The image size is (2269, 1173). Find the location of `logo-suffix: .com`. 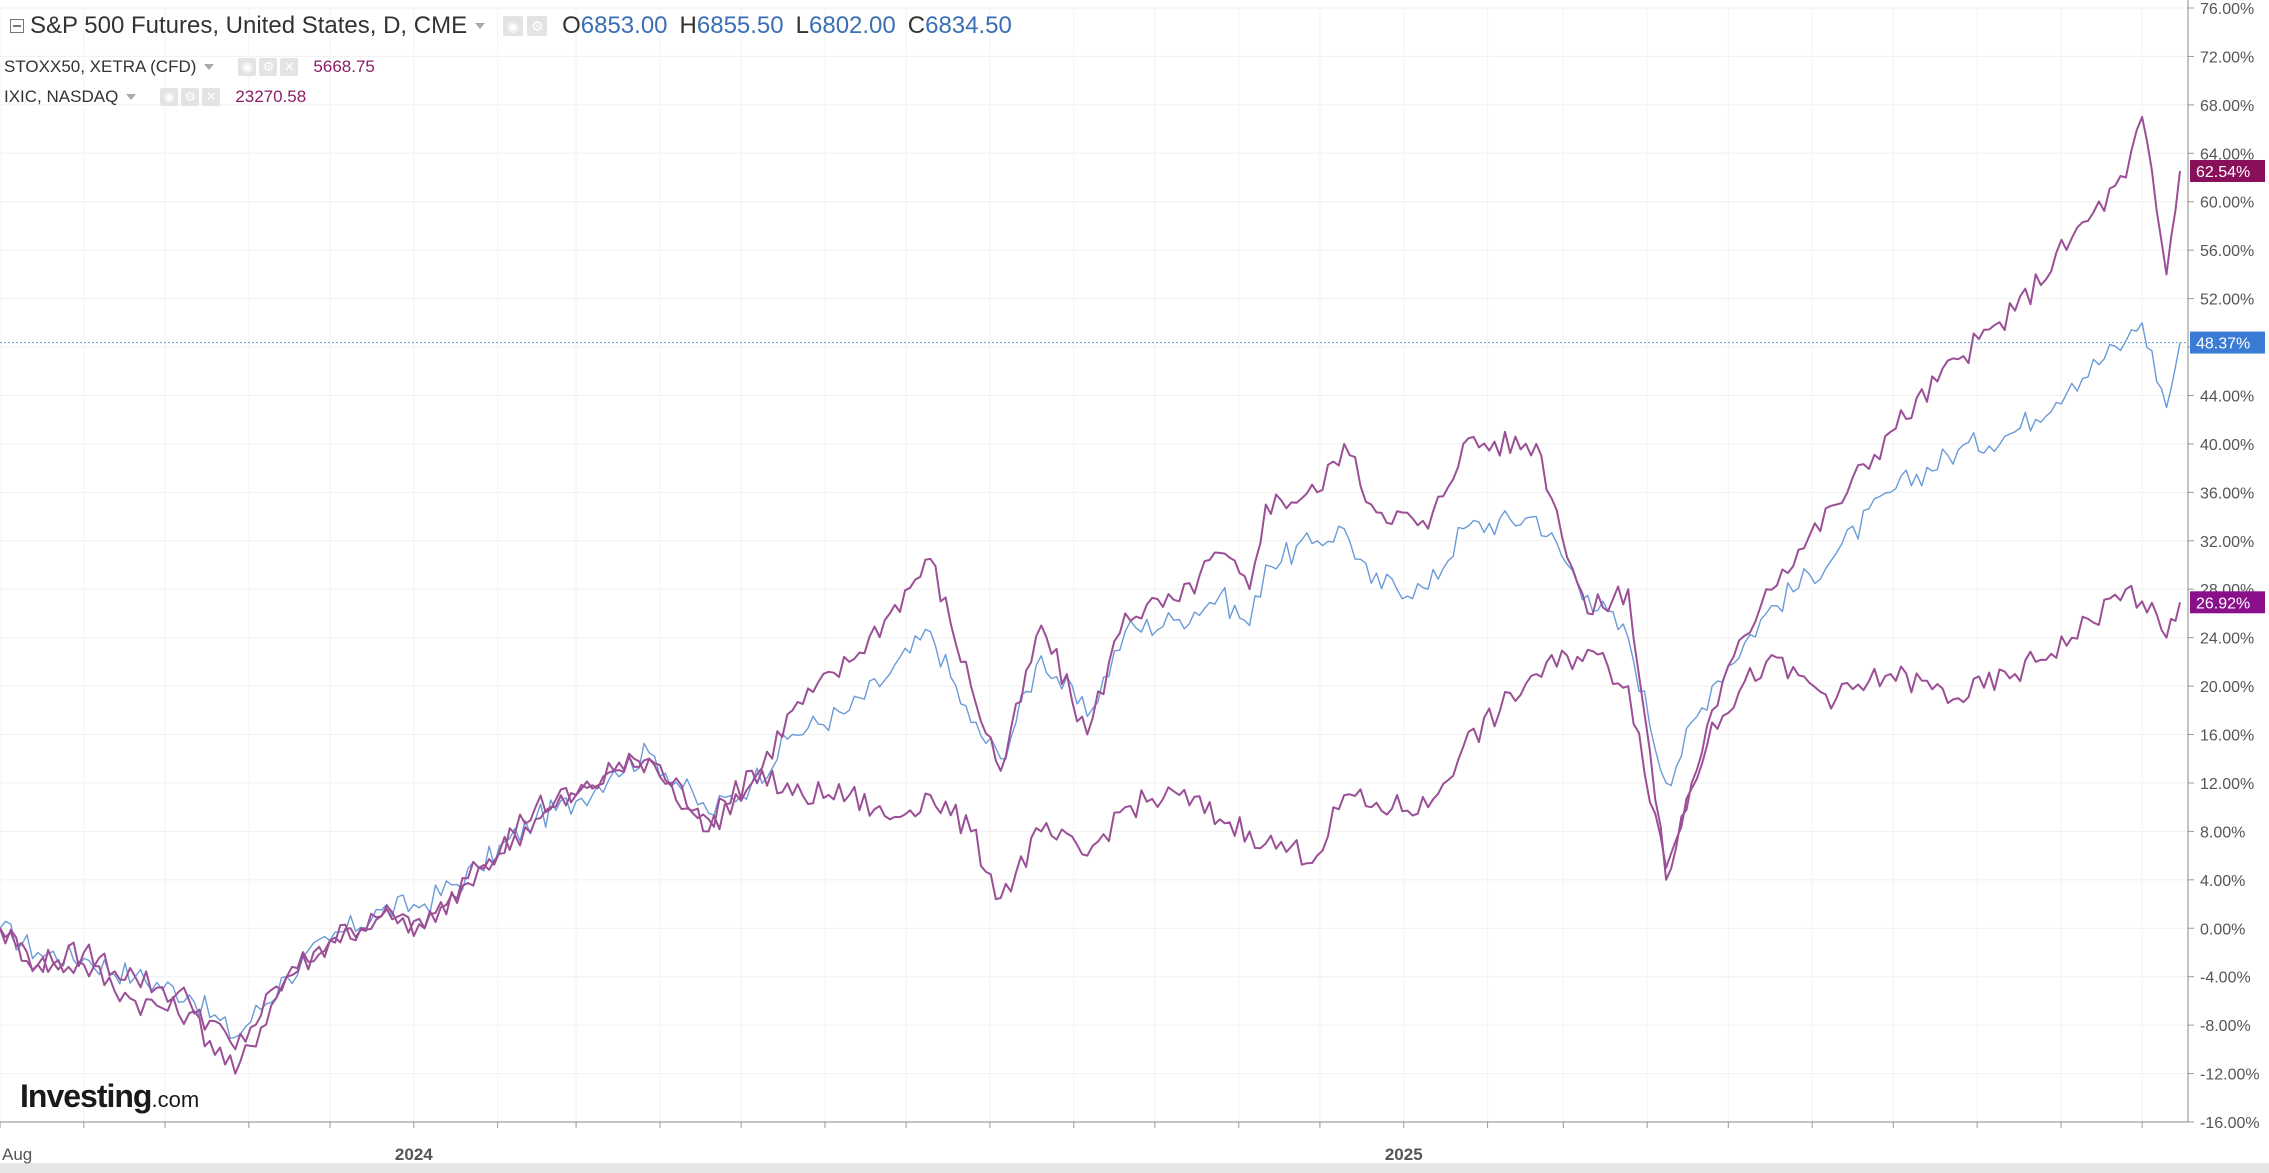

logo-suffix: .com is located at coordinates (175, 1099).